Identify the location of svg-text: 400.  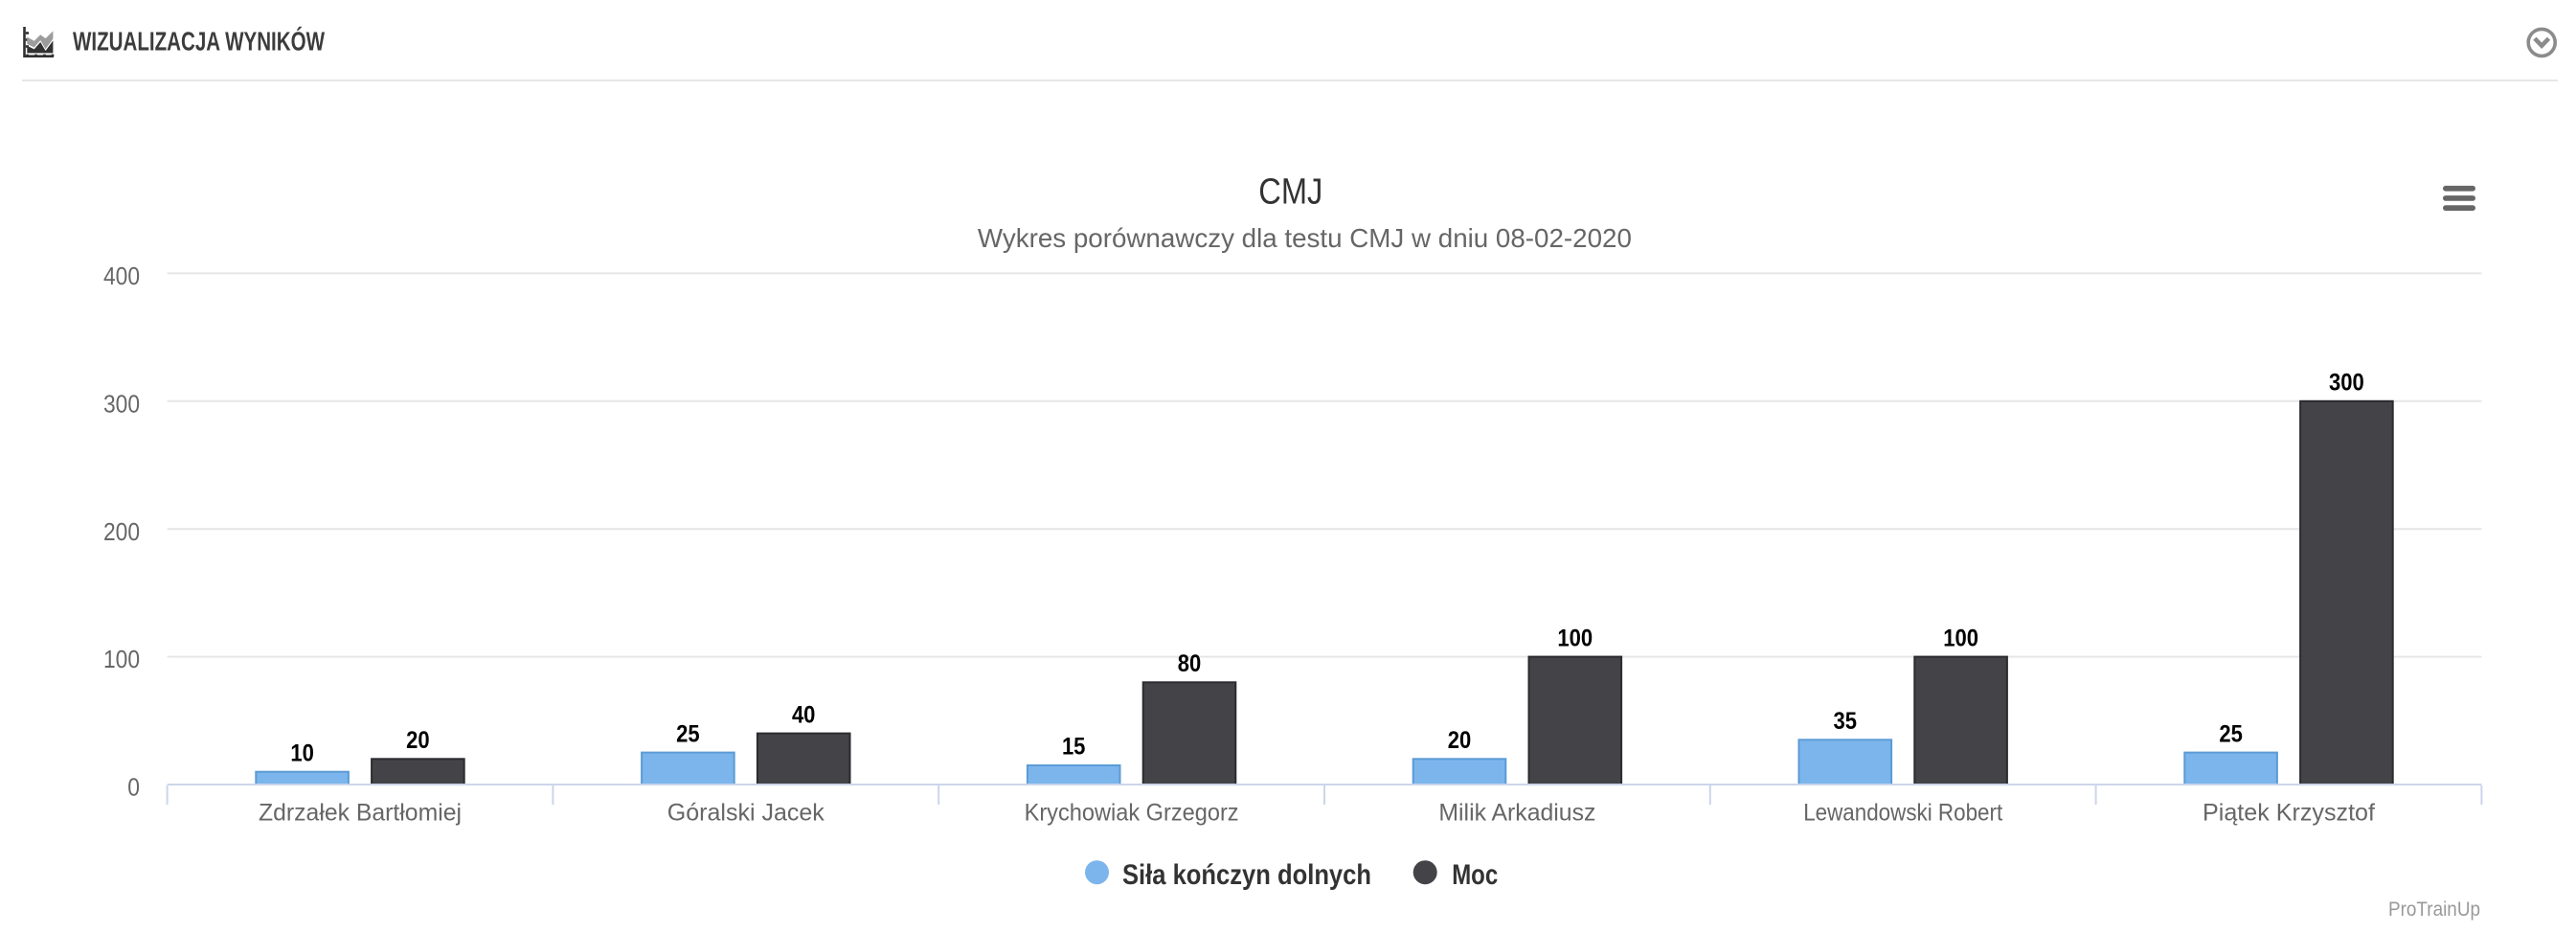
(121, 276).